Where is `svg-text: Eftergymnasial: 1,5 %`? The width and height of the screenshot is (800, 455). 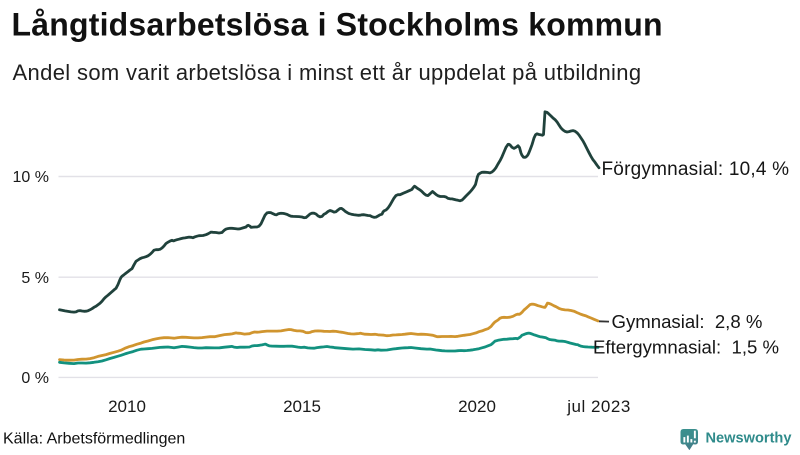
svg-text: Eftergymnasial: 1,5 % is located at coordinates (686, 347).